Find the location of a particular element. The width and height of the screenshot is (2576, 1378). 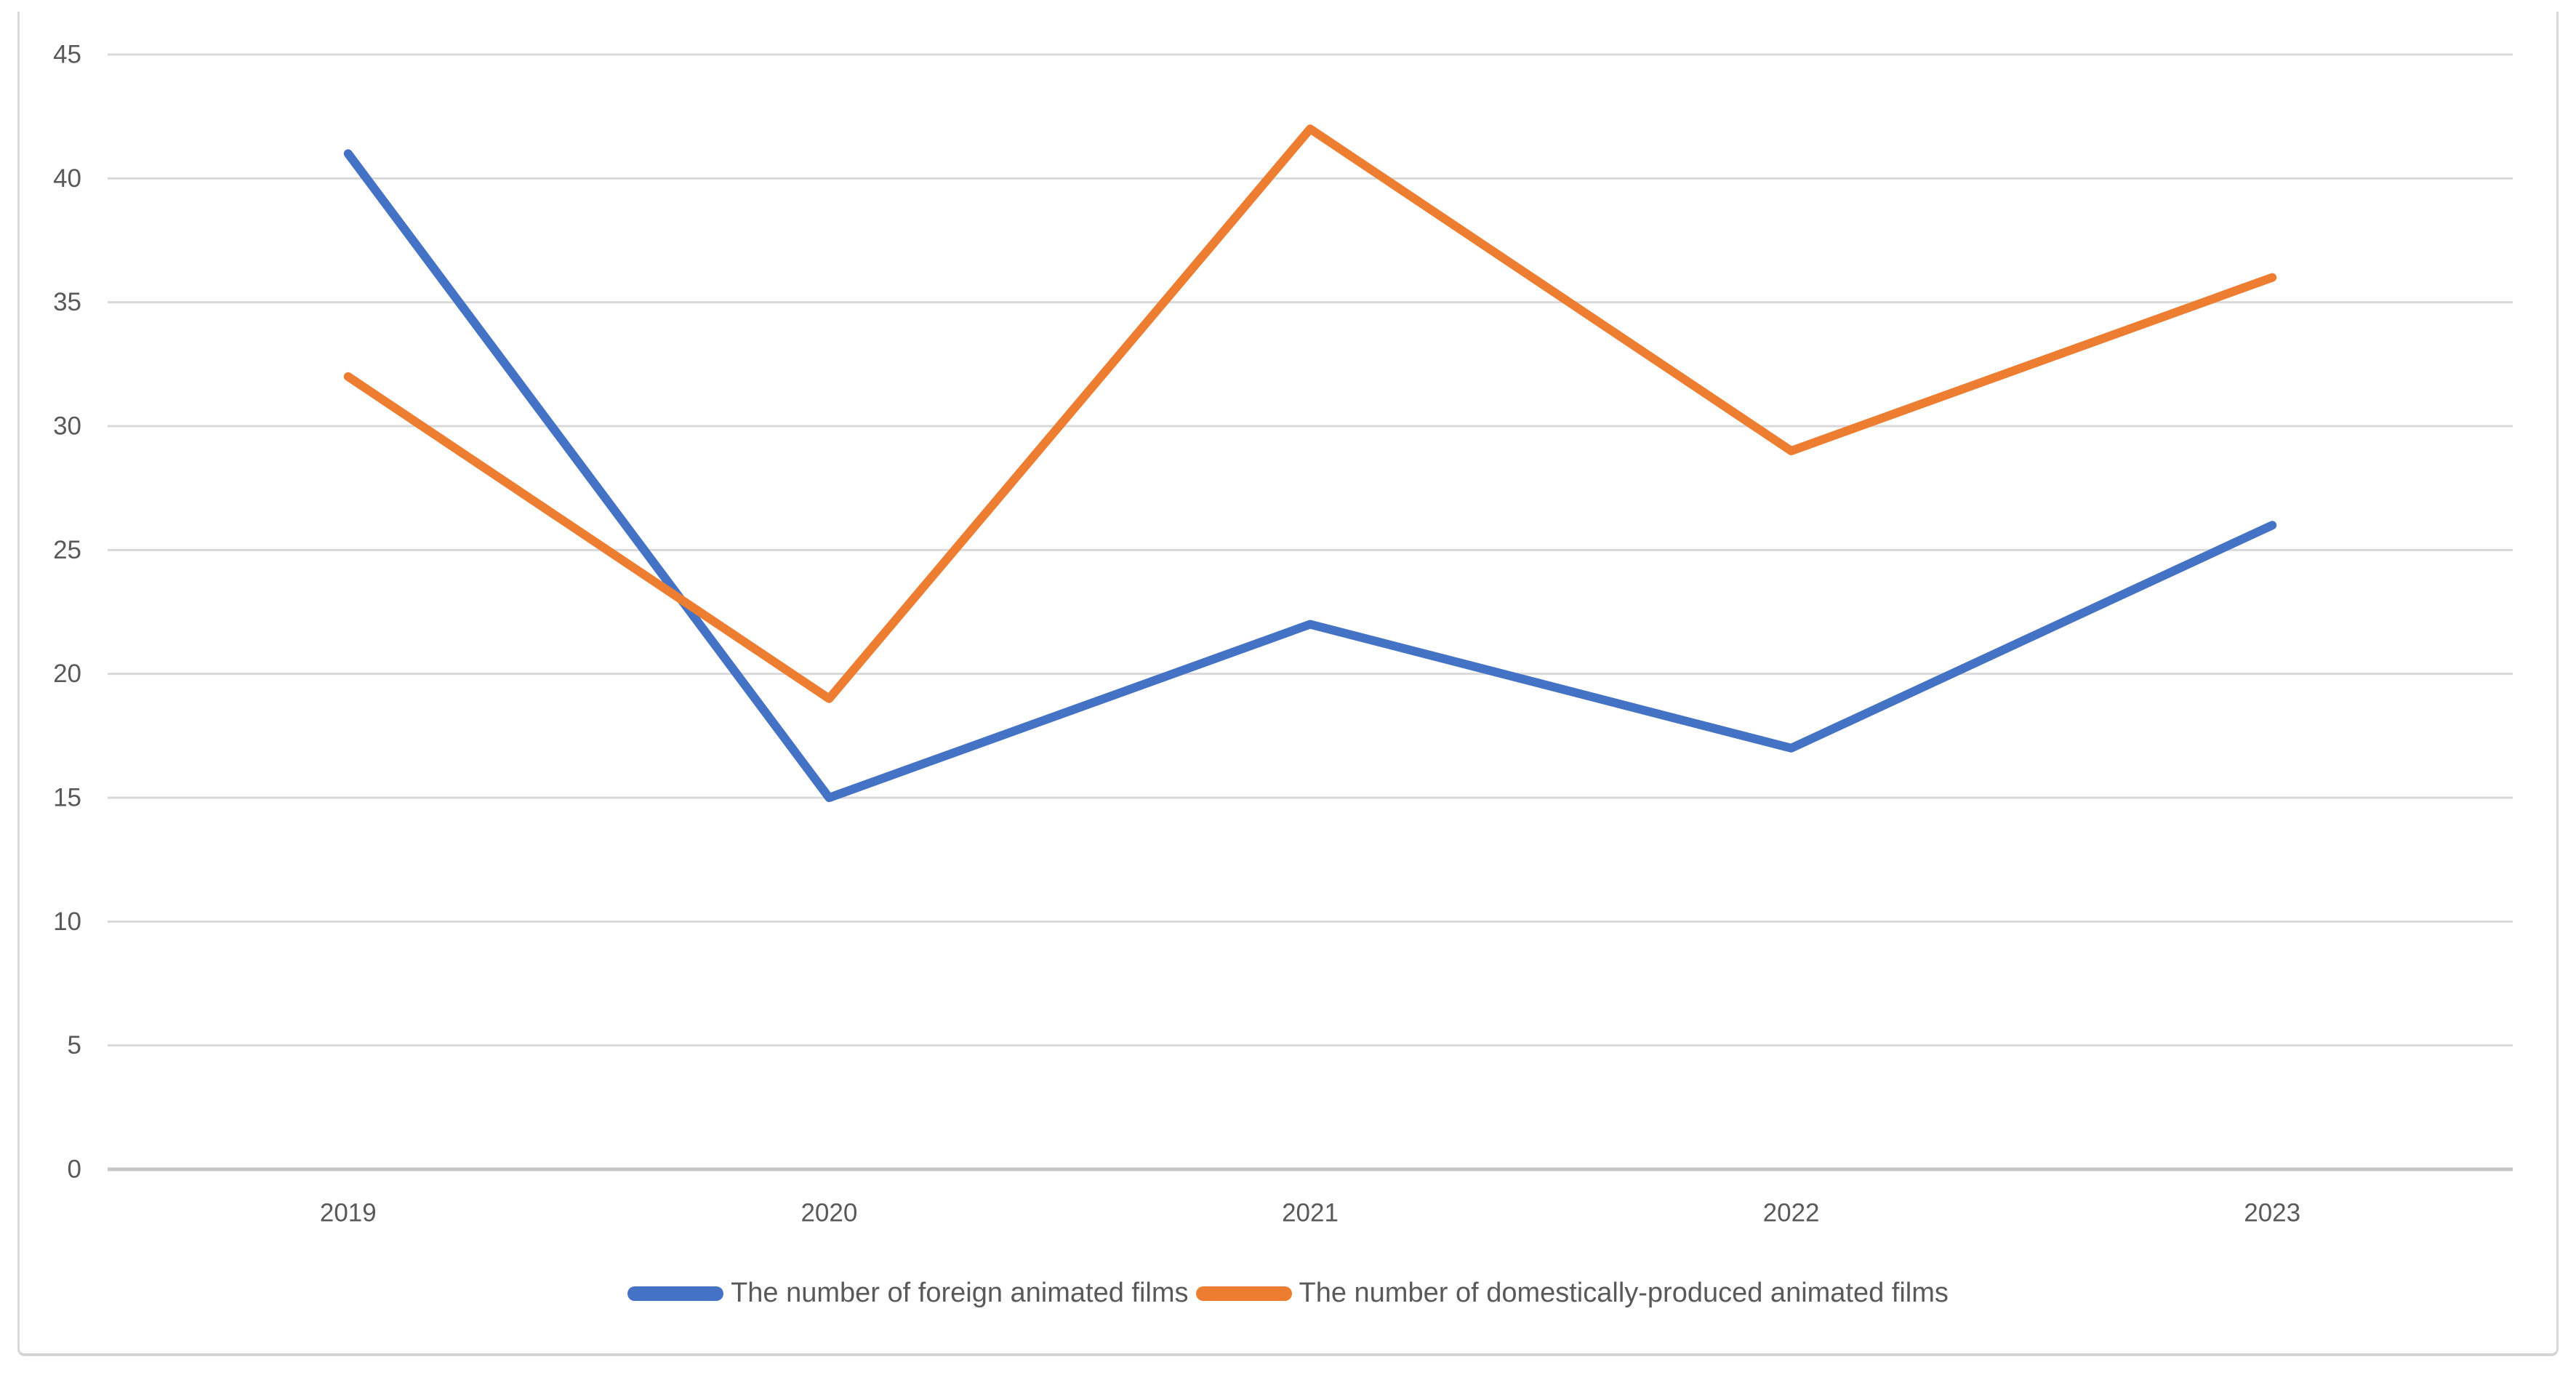

x-tick-label: 2022 is located at coordinates (1791, 1213).